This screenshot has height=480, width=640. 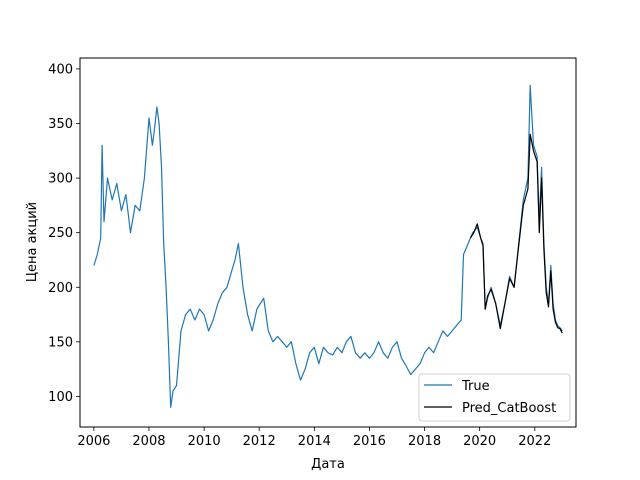 What do you see at coordinates (60, 288) in the screenshot?
I see `y-tick-label: 200` at bounding box center [60, 288].